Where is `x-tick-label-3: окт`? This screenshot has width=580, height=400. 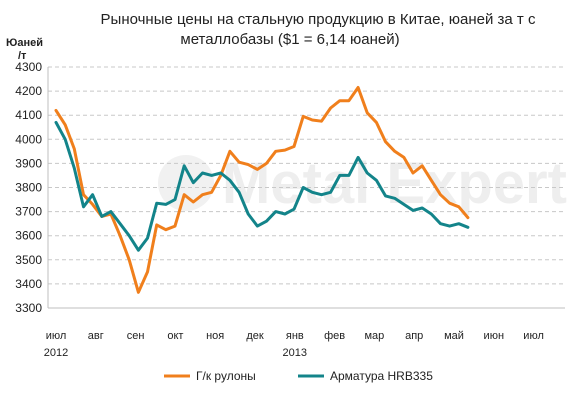
x-tick-label-3: окт is located at coordinates (175, 336).